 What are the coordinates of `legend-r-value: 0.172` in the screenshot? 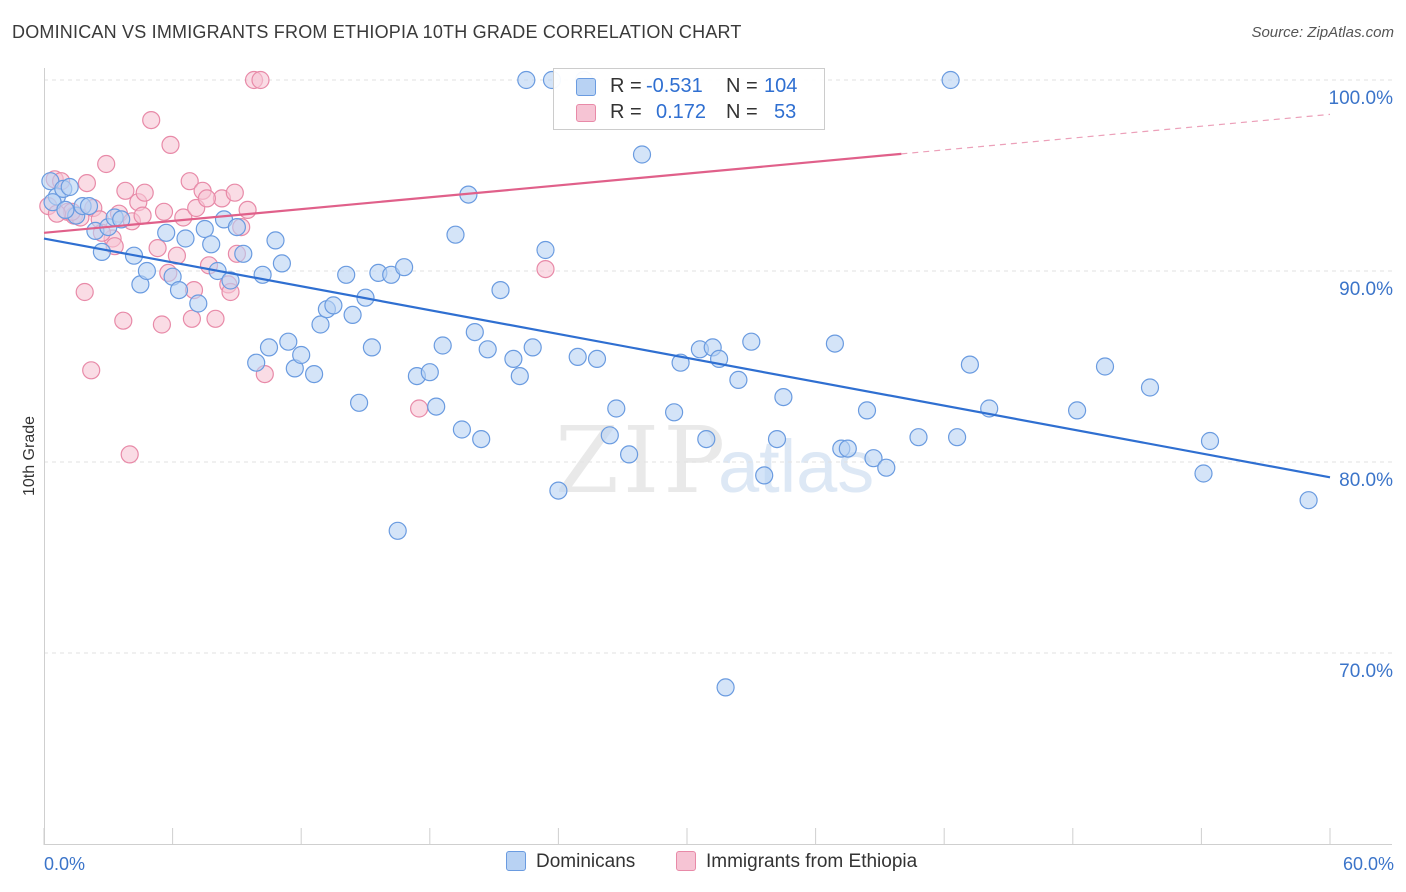 It's located at (681, 112).